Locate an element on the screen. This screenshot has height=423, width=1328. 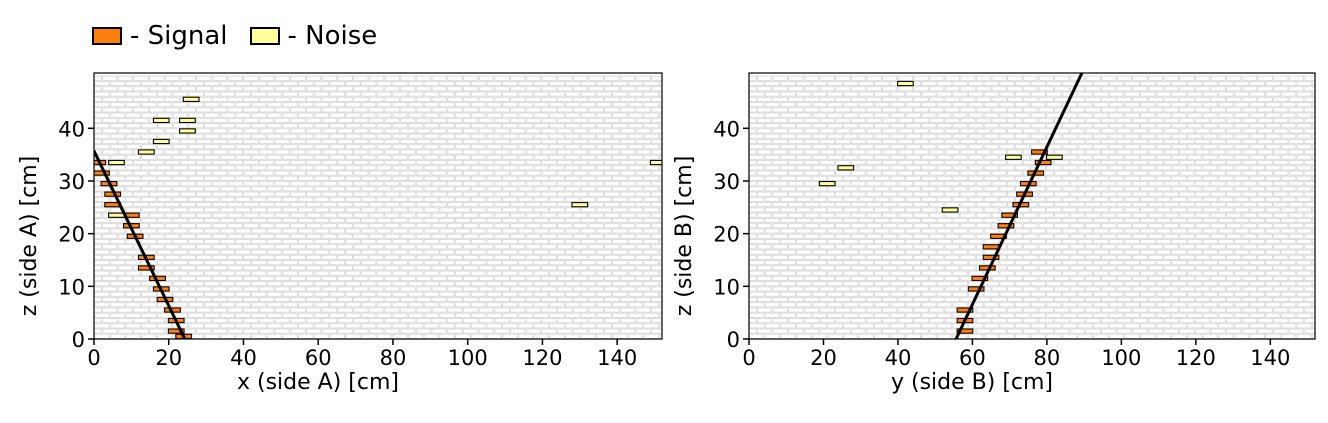
x-tick-label: 40 is located at coordinates (243, 358).